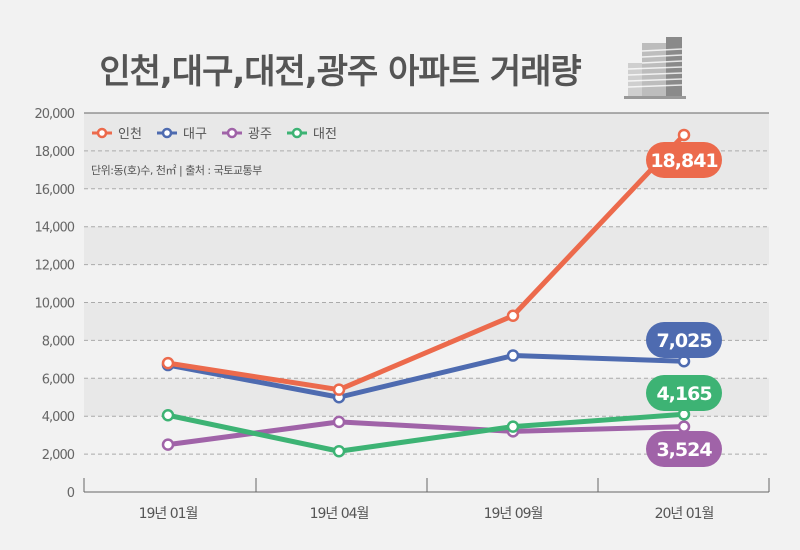 Image resolution: width=800 pixels, height=550 pixels. Describe the element at coordinates (168, 514) in the screenshot. I see `x-tick-label: 19년 01월` at that location.